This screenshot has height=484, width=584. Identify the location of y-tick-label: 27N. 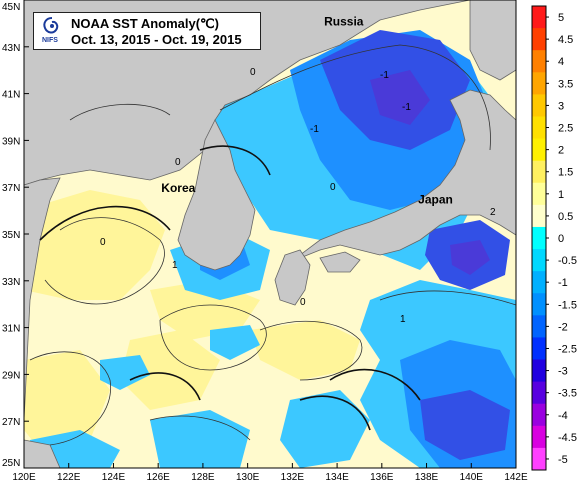
(11, 422).